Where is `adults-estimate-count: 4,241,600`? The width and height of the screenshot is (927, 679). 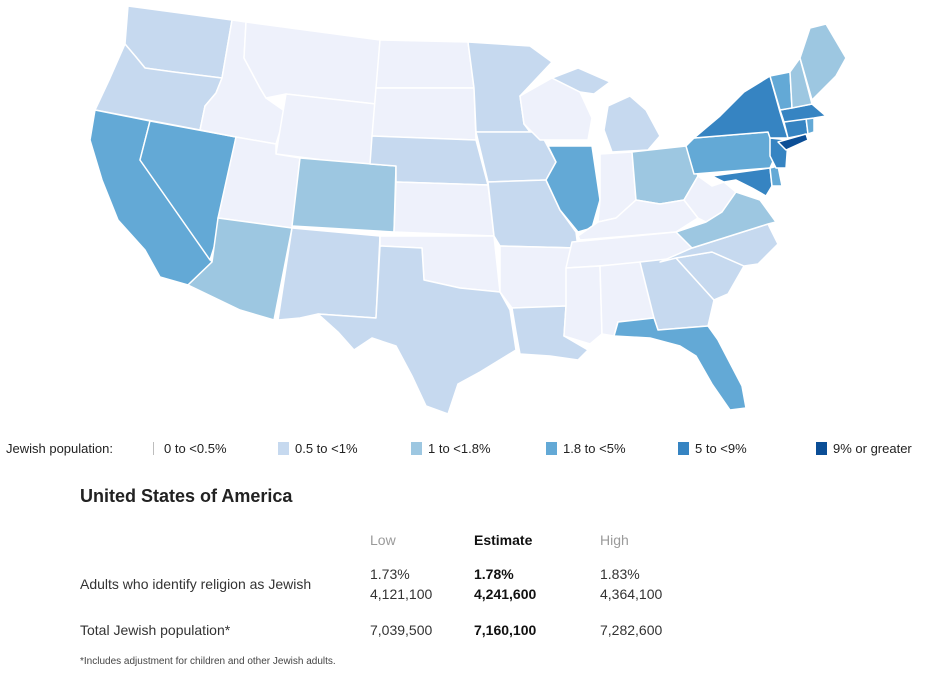 adults-estimate-count: 4,241,600 is located at coordinates (505, 594).